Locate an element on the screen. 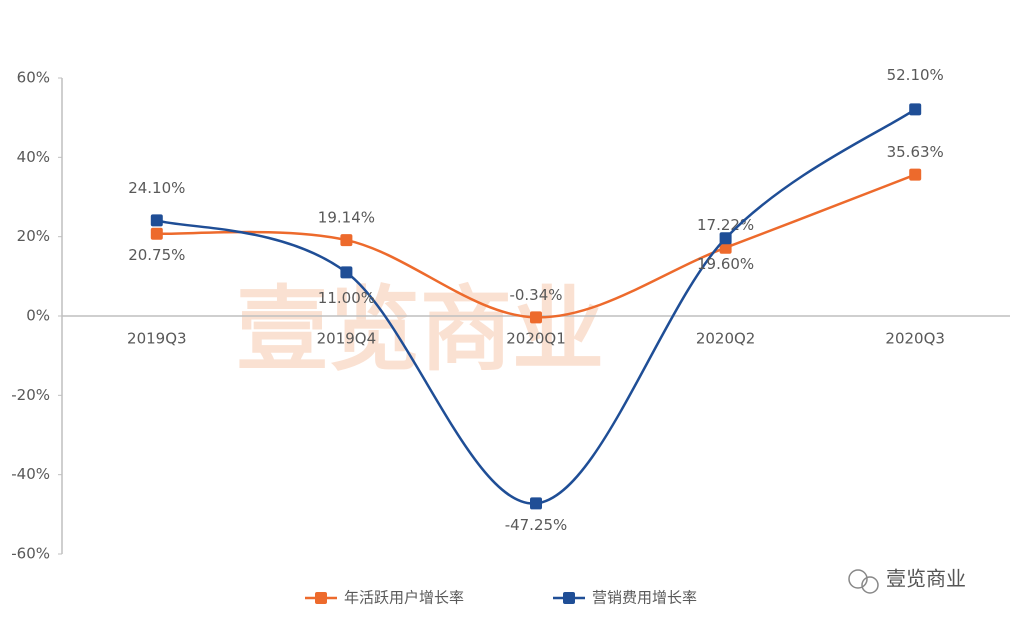 Image resolution: width=1020 pixels, height=624 pixels. y-tick-label: -60% is located at coordinates (30, 554).